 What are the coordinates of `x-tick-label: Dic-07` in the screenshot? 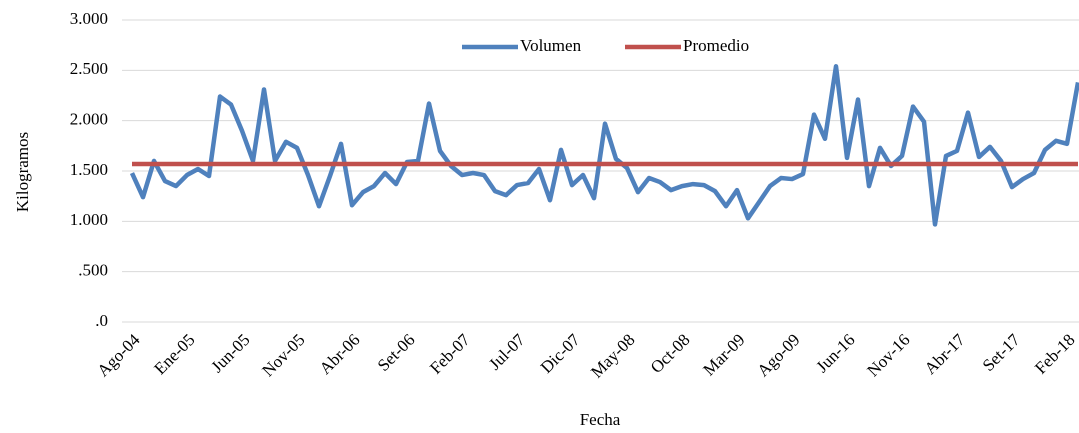 It's located at (560, 353).